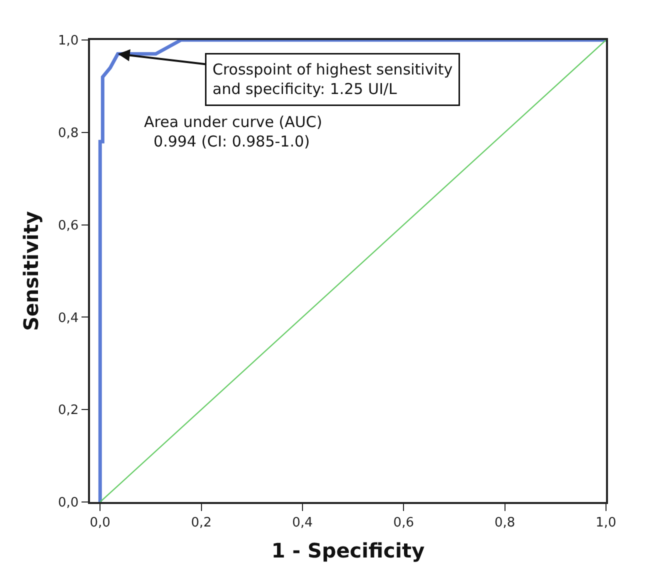 This screenshot has width=646, height=582. Describe the element at coordinates (68, 318) in the screenshot. I see `y-tick-label: 0,4` at that location.